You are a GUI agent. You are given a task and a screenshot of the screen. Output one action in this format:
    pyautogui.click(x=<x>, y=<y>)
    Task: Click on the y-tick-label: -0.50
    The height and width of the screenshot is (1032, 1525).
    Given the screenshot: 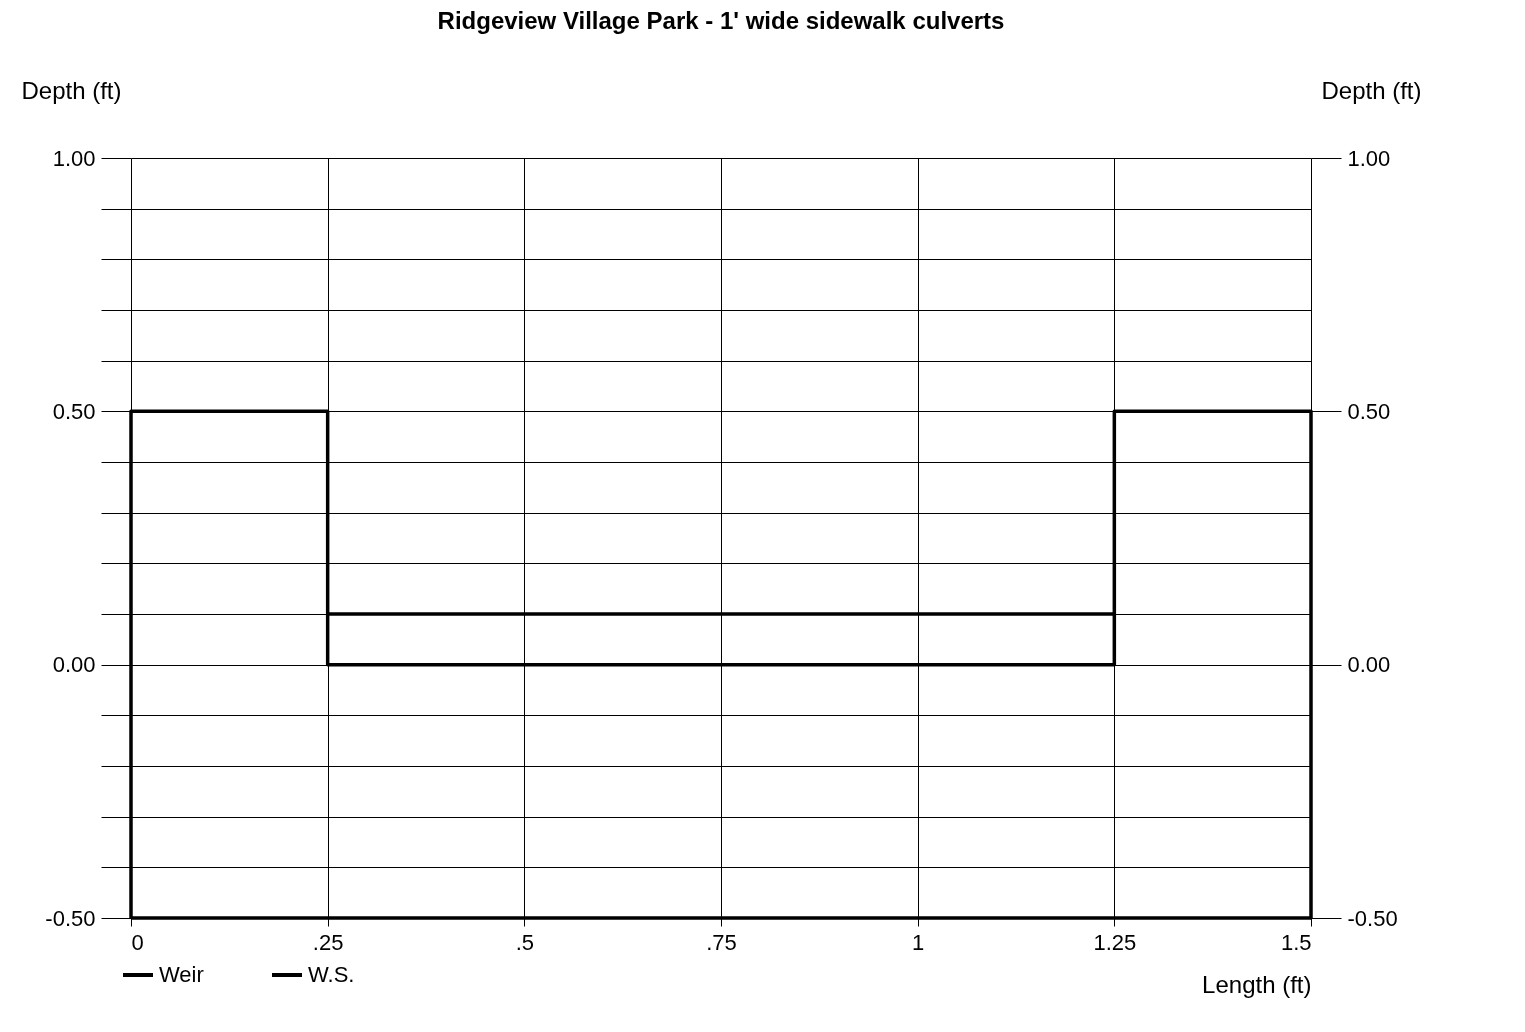 What is the action you would take?
    pyautogui.click(x=70, y=918)
    